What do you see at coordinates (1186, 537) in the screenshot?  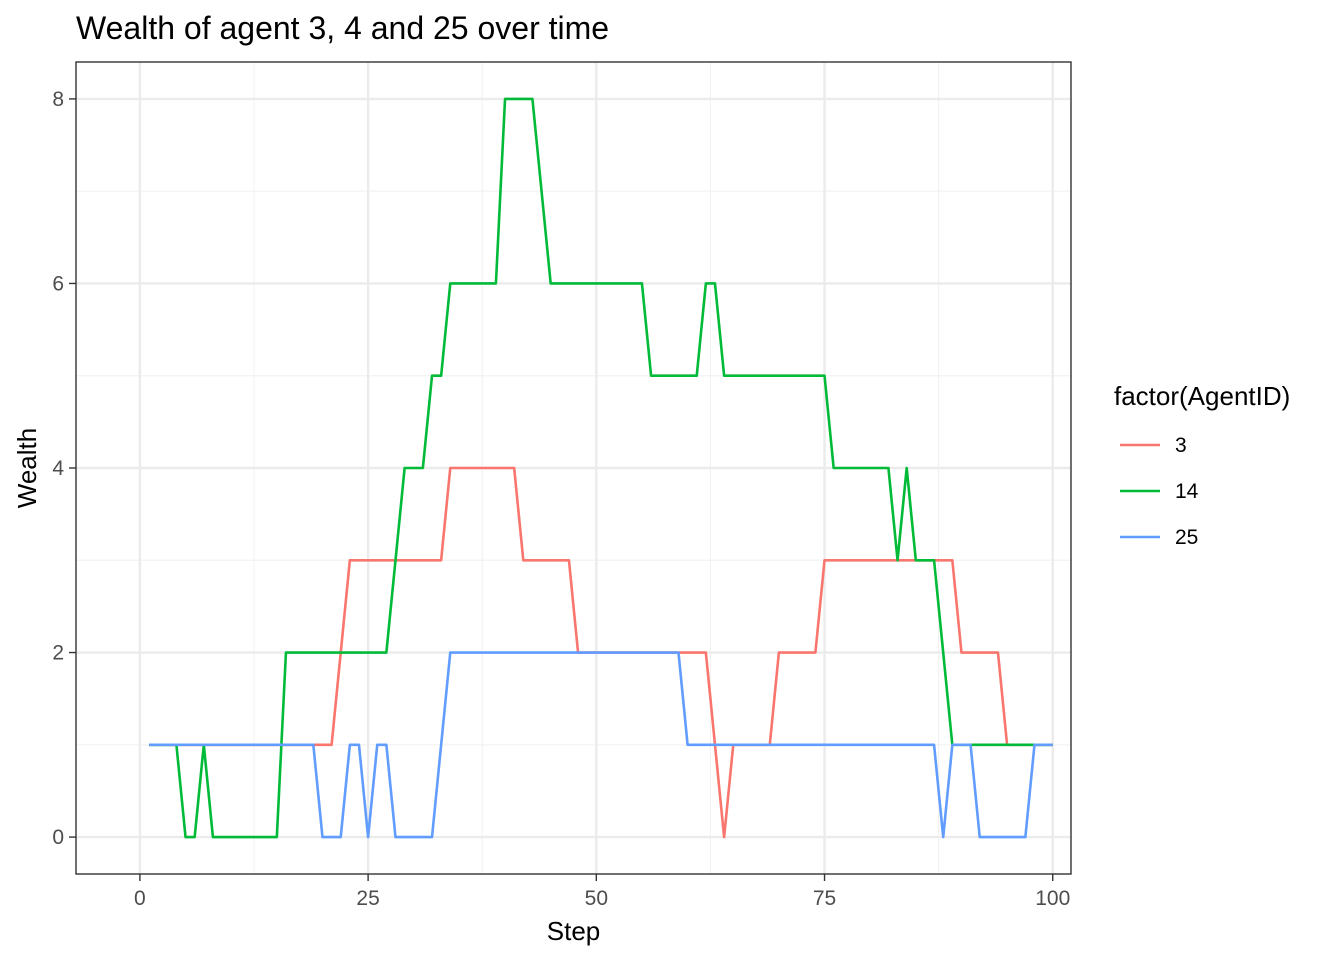 I see `legend-label-25: 25` at bounding box center [1186, 537].